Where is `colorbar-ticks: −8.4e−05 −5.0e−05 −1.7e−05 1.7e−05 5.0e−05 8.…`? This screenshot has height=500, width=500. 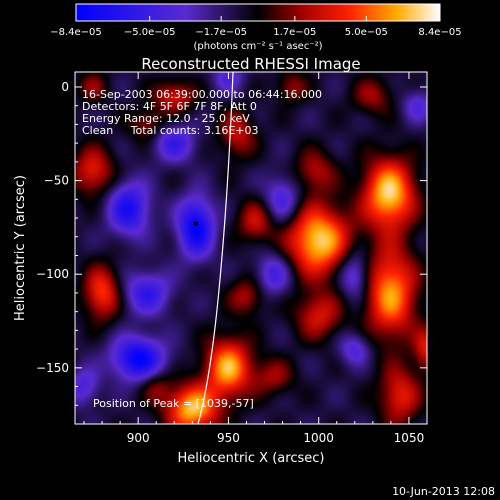 colorbar-ticks: −8.4e−05 −5.0e−05 −1.7e−05 1.7e−05 5.0e−05 8.… is located at coordinates (256, 27).